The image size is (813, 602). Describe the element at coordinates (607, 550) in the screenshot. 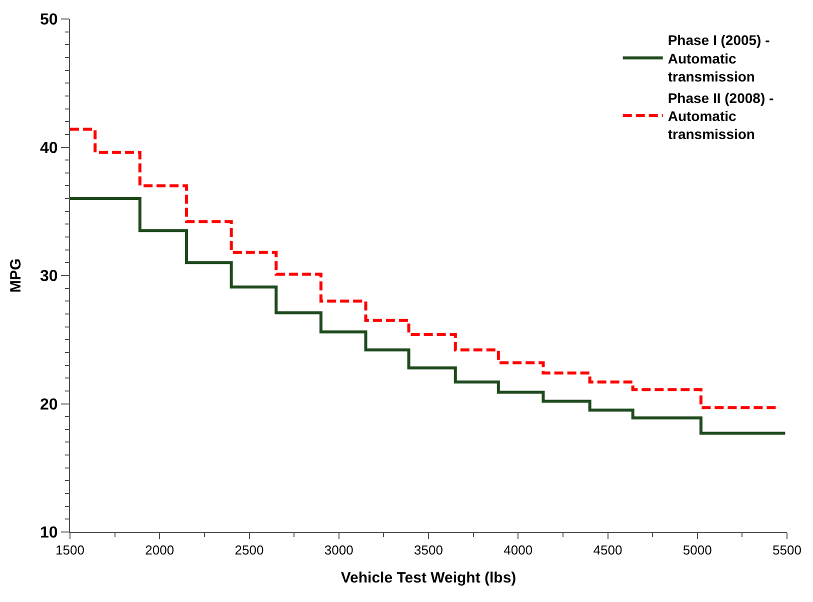

I see `x-tick-label: 4500` at that location.